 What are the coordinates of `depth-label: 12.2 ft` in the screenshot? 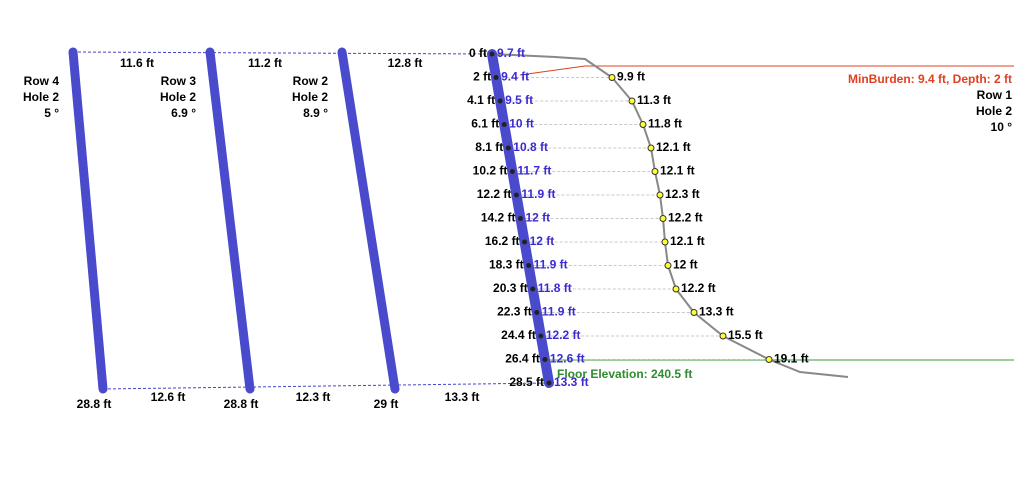 It's located at (494, 194).